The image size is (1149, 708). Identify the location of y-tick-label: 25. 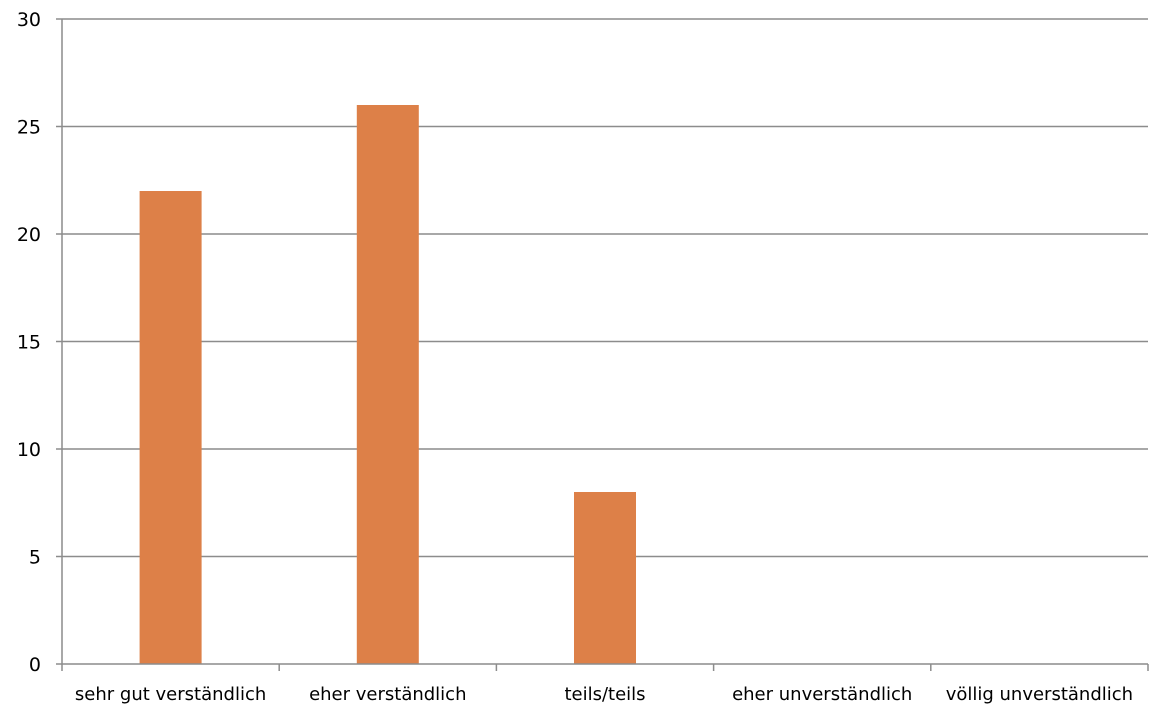
(29, 128).